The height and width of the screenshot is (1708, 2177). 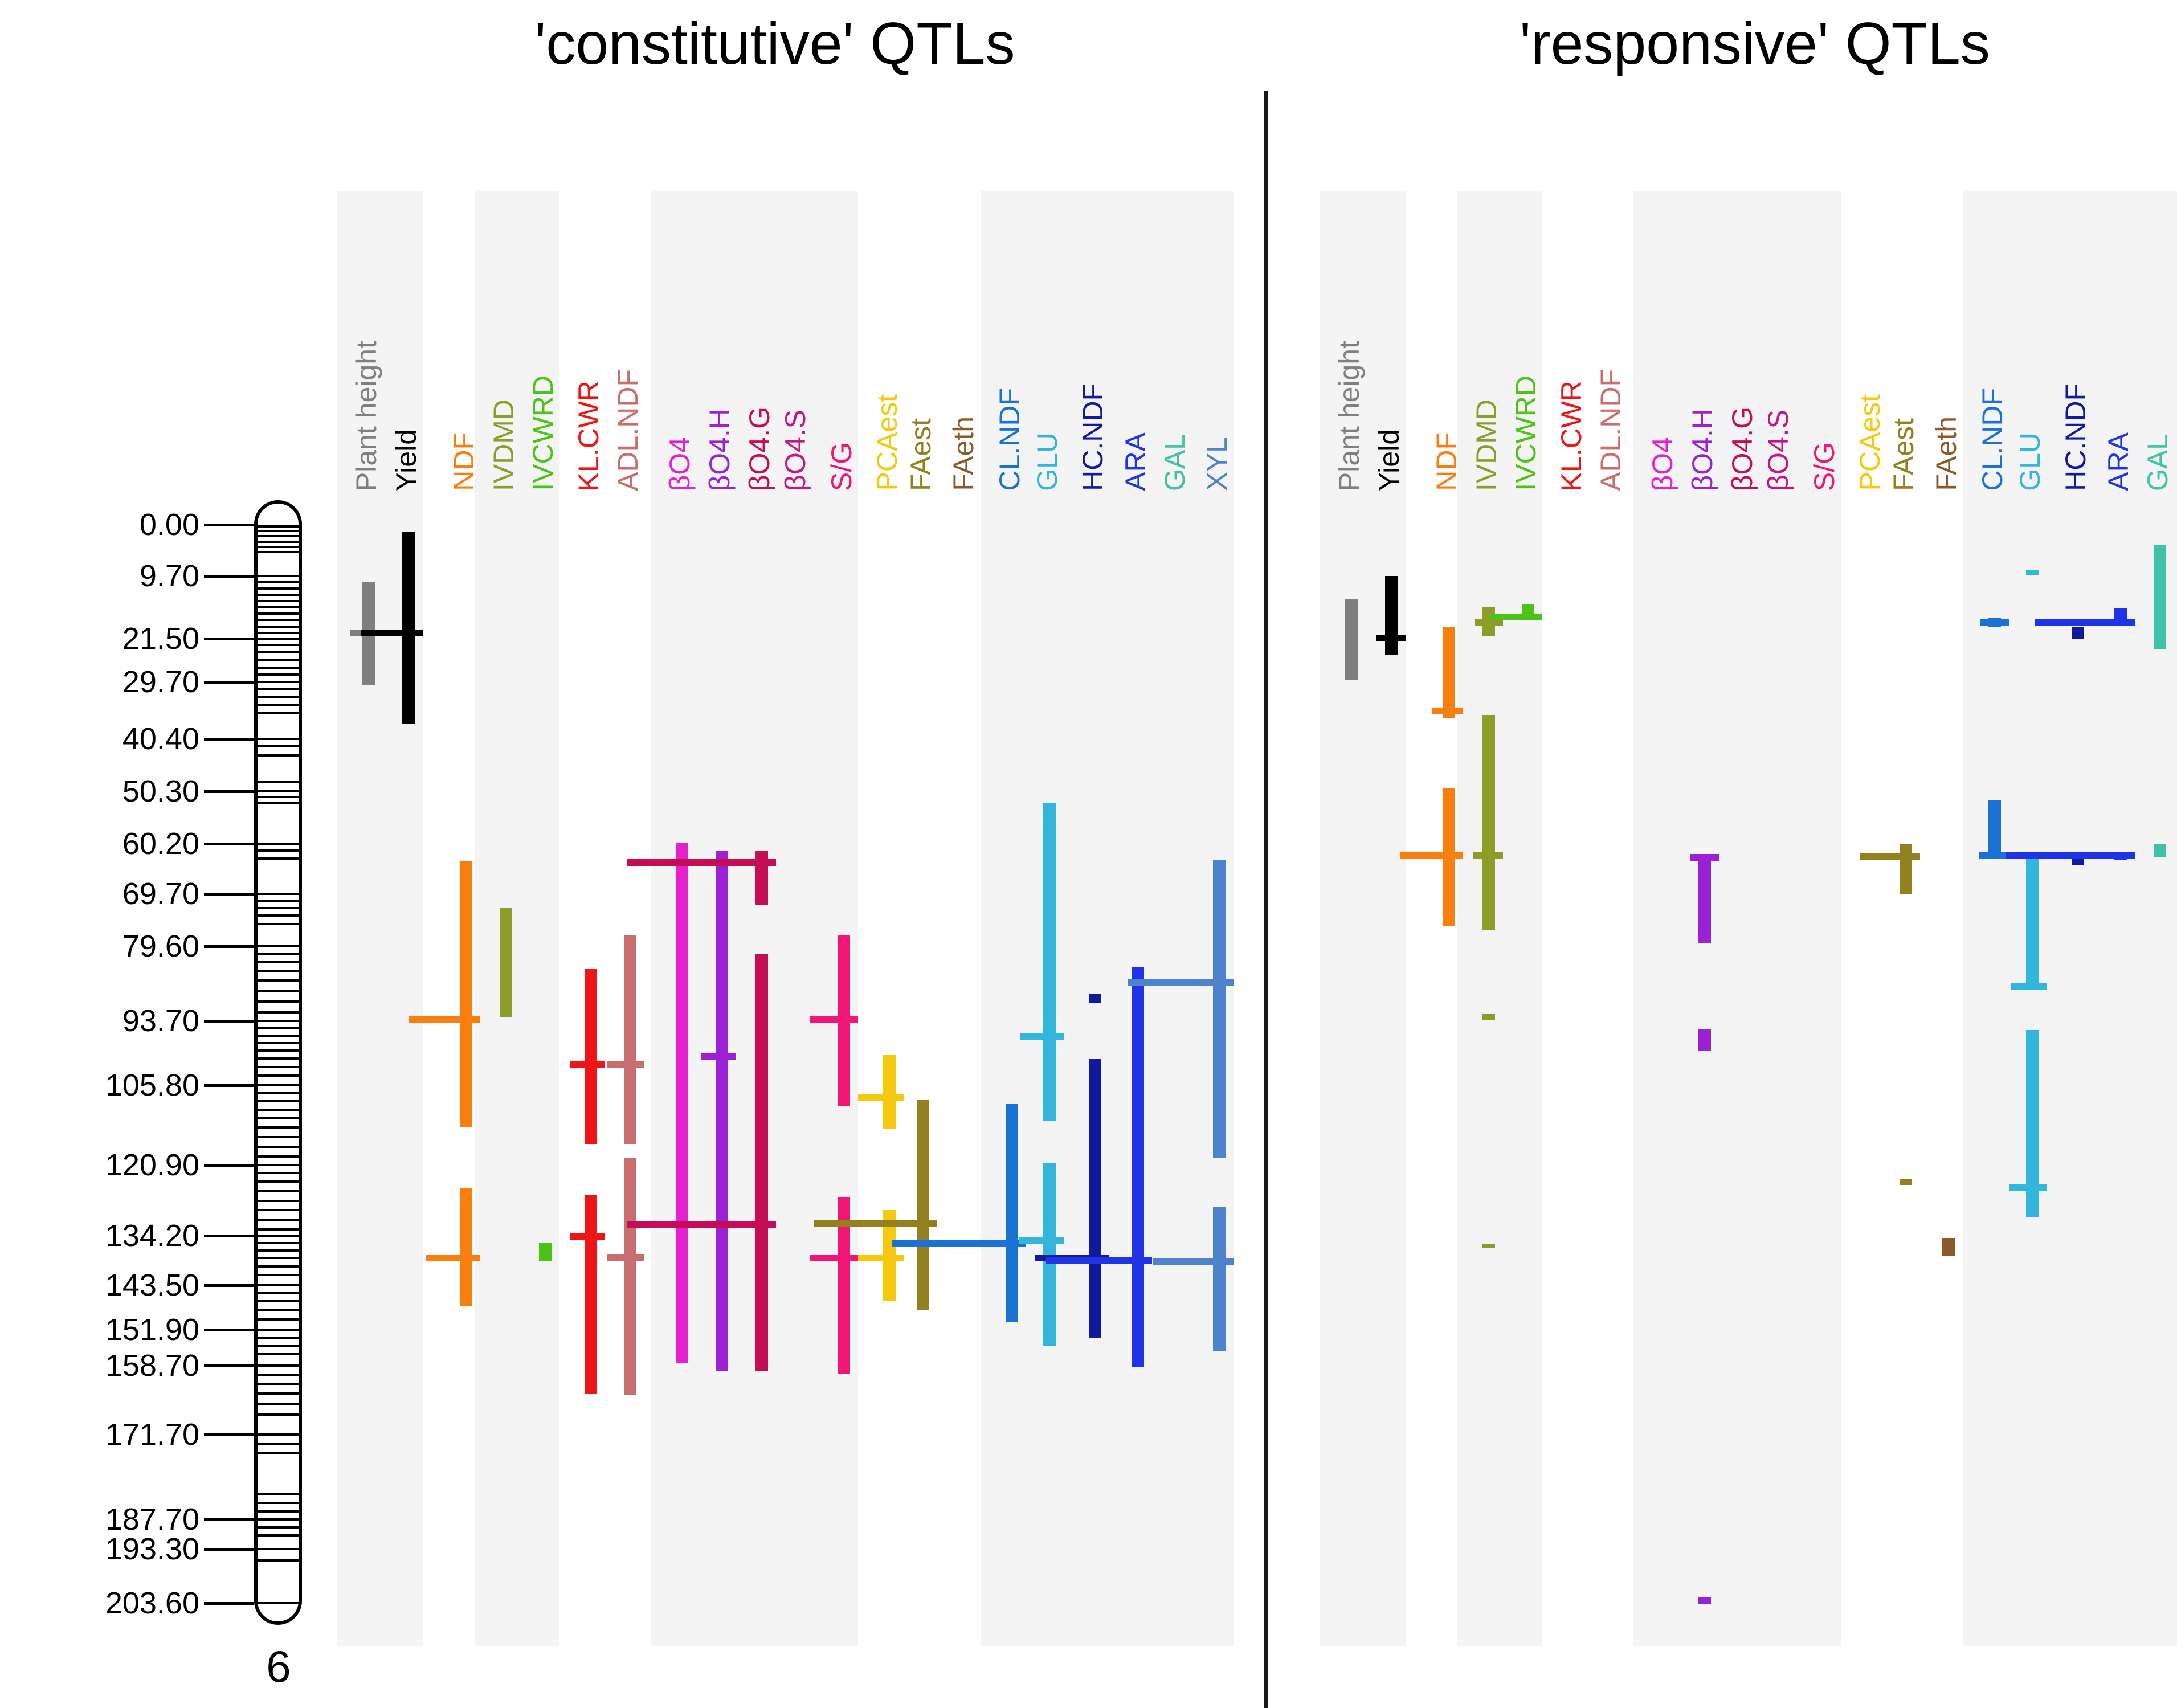 I want to click on chromosome-ideogram, so click(x=278, y=1062).